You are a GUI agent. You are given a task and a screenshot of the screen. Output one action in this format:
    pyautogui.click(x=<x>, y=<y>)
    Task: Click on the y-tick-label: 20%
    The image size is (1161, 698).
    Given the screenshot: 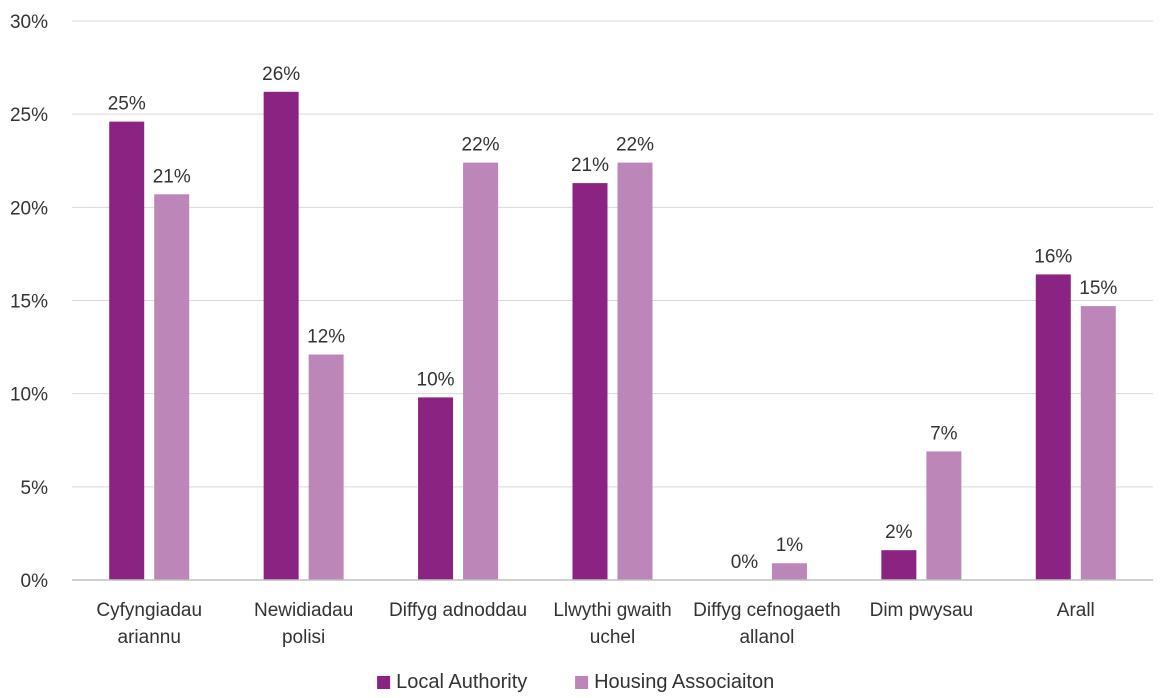 What is the action you would take?
    pyautogui.click(x=29, y=208)
    